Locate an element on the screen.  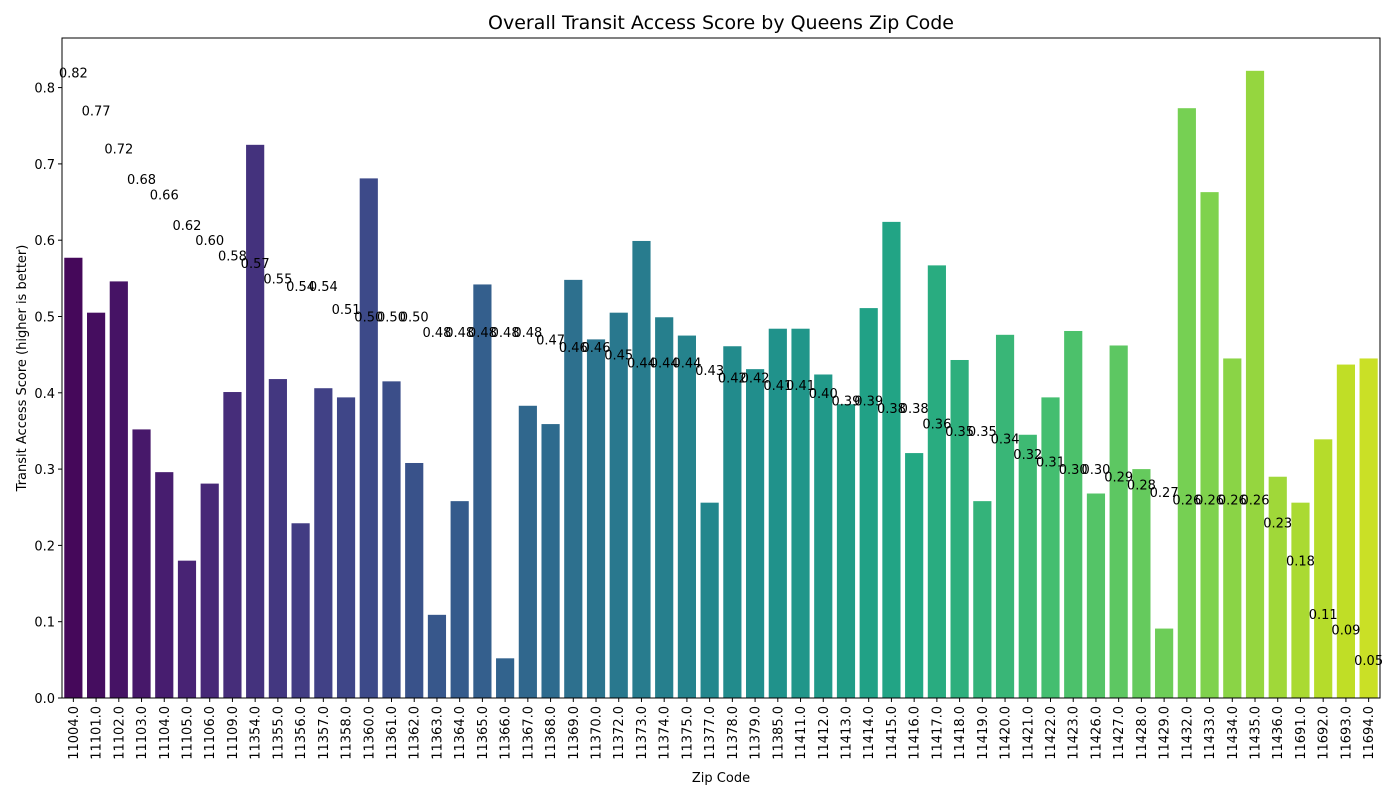
bar-11423.0 is located at coordinates (1073, 514).